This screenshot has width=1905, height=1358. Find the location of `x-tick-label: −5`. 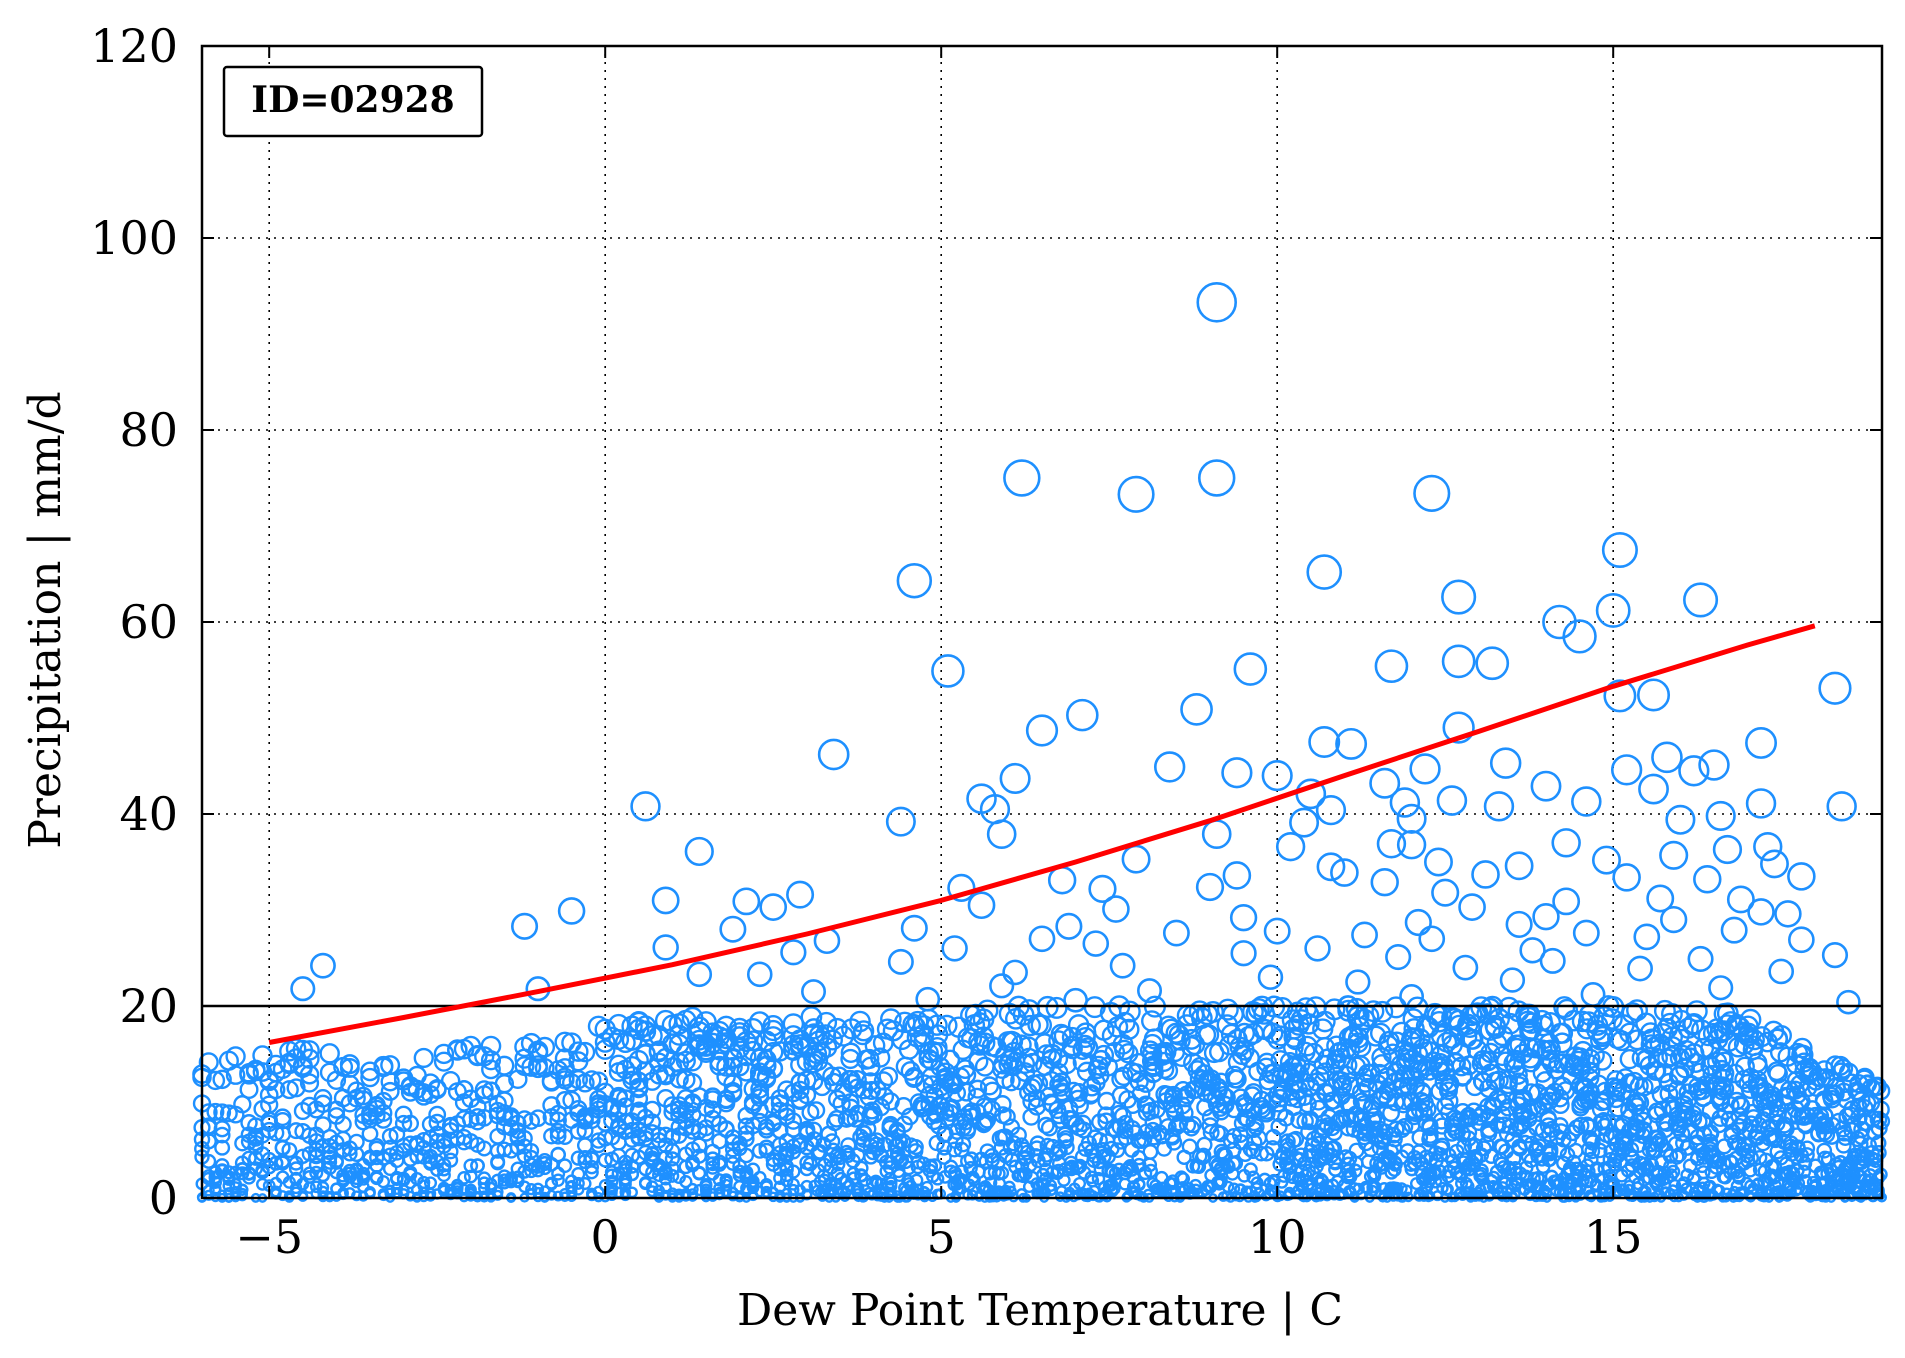

x-tick-label: −5 is located at coordinates (269, 1237).